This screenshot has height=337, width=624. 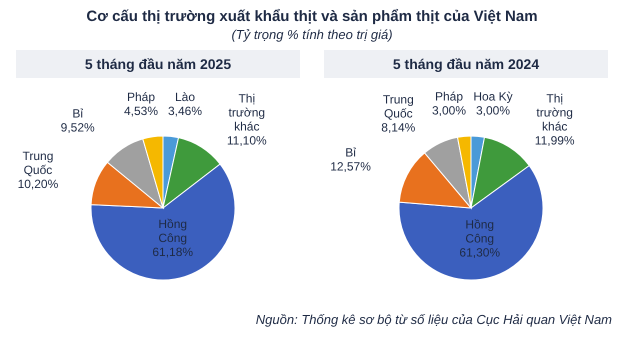 What do you see at coordinates (434, 319) in the screenshot?
I see `text: Nguồn: Thống kê sơ bộ từ số liệu của Cục Hải quan Việt Nam` at bounding box center [434, 319].